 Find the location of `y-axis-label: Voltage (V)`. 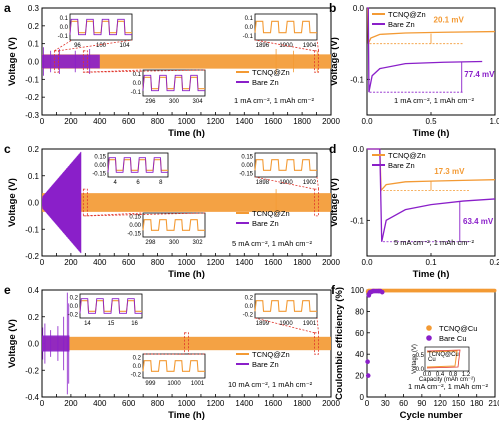

y-axis-label: Voltage (V) is located at coordinates (12, 202).